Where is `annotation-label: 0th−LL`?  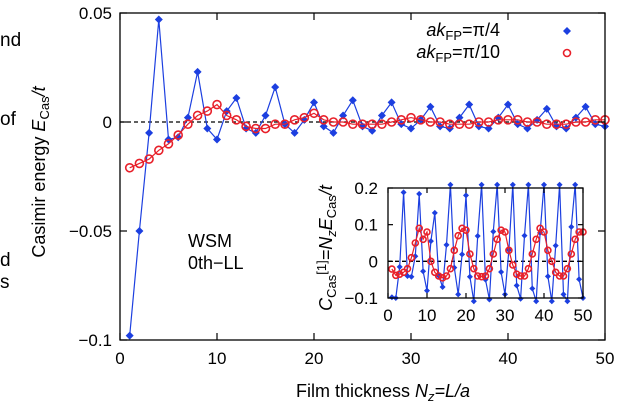
annotation-label: 0th−LL is located at coordinates (216, 263).